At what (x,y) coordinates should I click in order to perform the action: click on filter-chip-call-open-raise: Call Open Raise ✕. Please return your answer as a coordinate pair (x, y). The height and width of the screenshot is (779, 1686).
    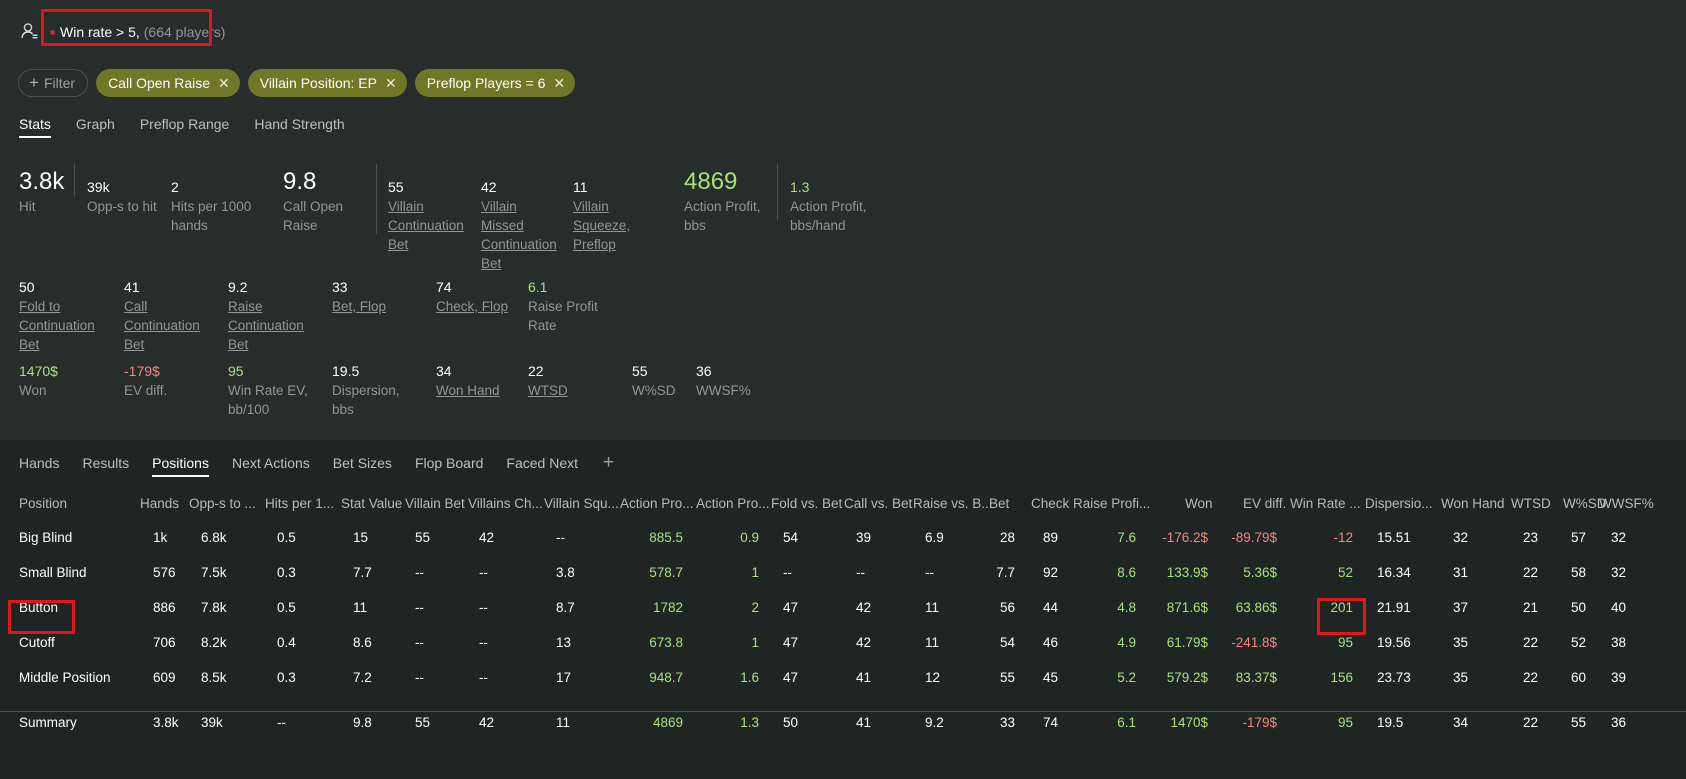
    Looking at the image, I should click on (168, 83).